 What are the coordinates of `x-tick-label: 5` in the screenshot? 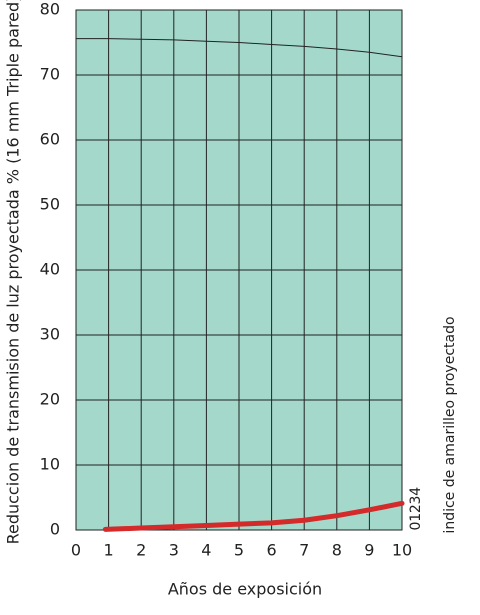 It's located at (239, 550).